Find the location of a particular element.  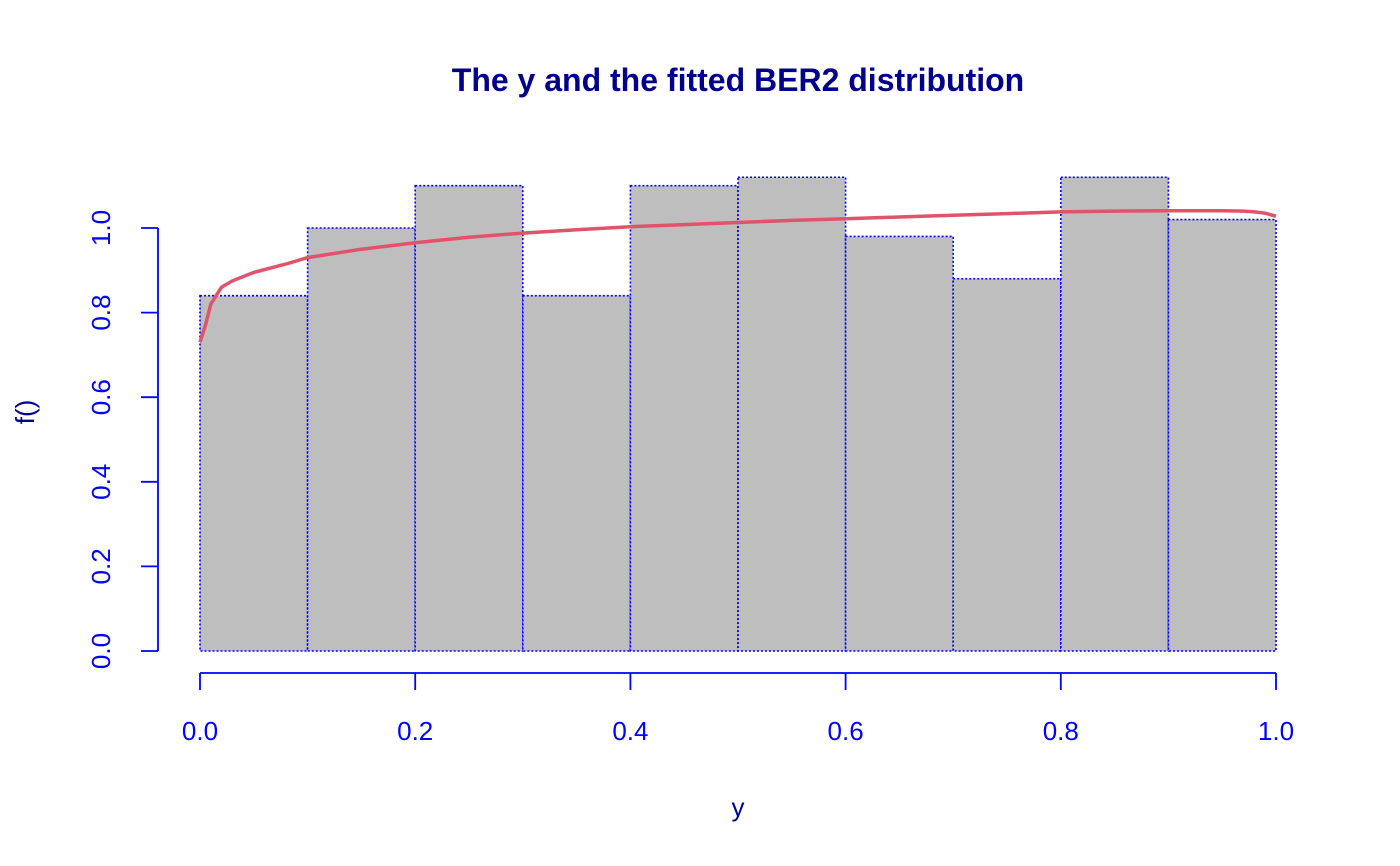

y-tick-label-1: 0.2 is located at coordinates (101, 566).